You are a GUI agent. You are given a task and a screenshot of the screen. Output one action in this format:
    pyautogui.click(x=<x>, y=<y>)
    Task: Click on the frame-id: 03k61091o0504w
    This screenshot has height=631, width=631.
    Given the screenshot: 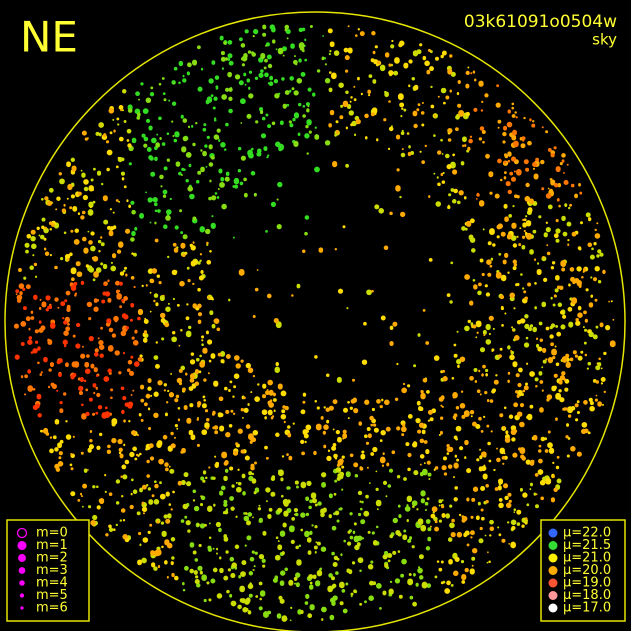 What is the action you would take?
    pyautogui.click(x=540, y=22)
    